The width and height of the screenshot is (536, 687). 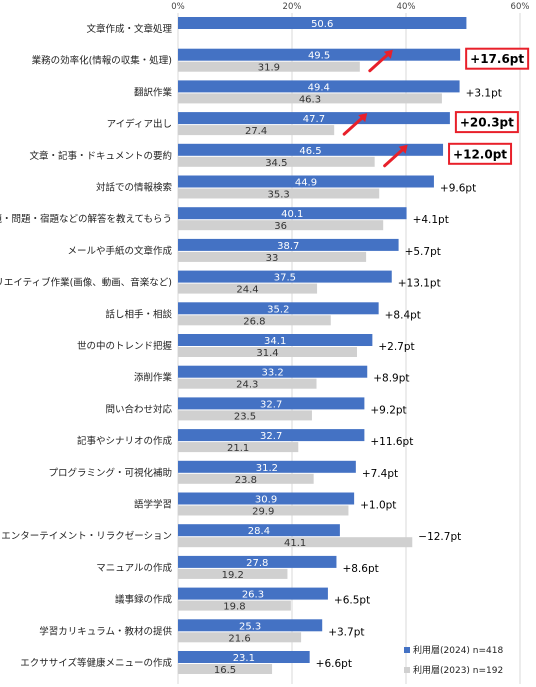 What do you see at coordinates (134, 568) in the screenshot?
I see `category-label: マニュアルの作成` at bounding box center [134, 568].